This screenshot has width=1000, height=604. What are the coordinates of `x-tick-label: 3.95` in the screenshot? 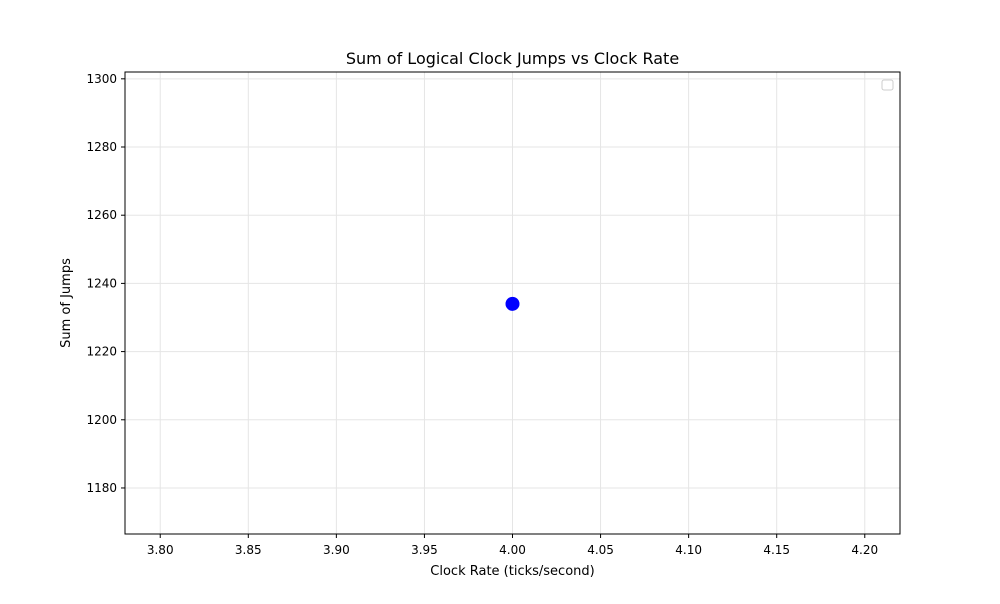 It's located at (424, 550).